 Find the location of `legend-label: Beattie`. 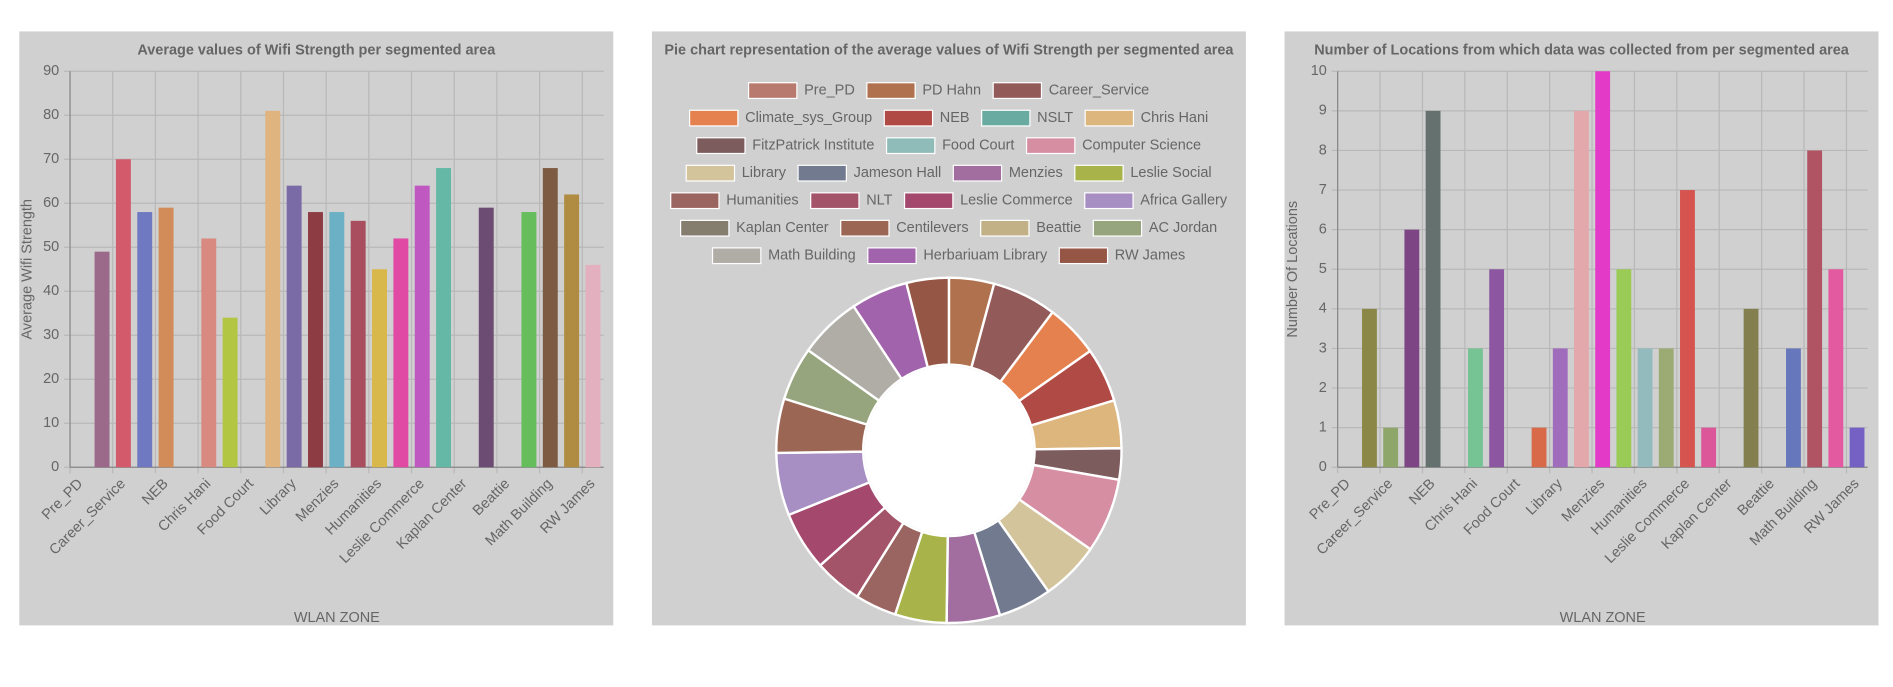

legend-label: Beattie is located at coordinates (1058, 228).